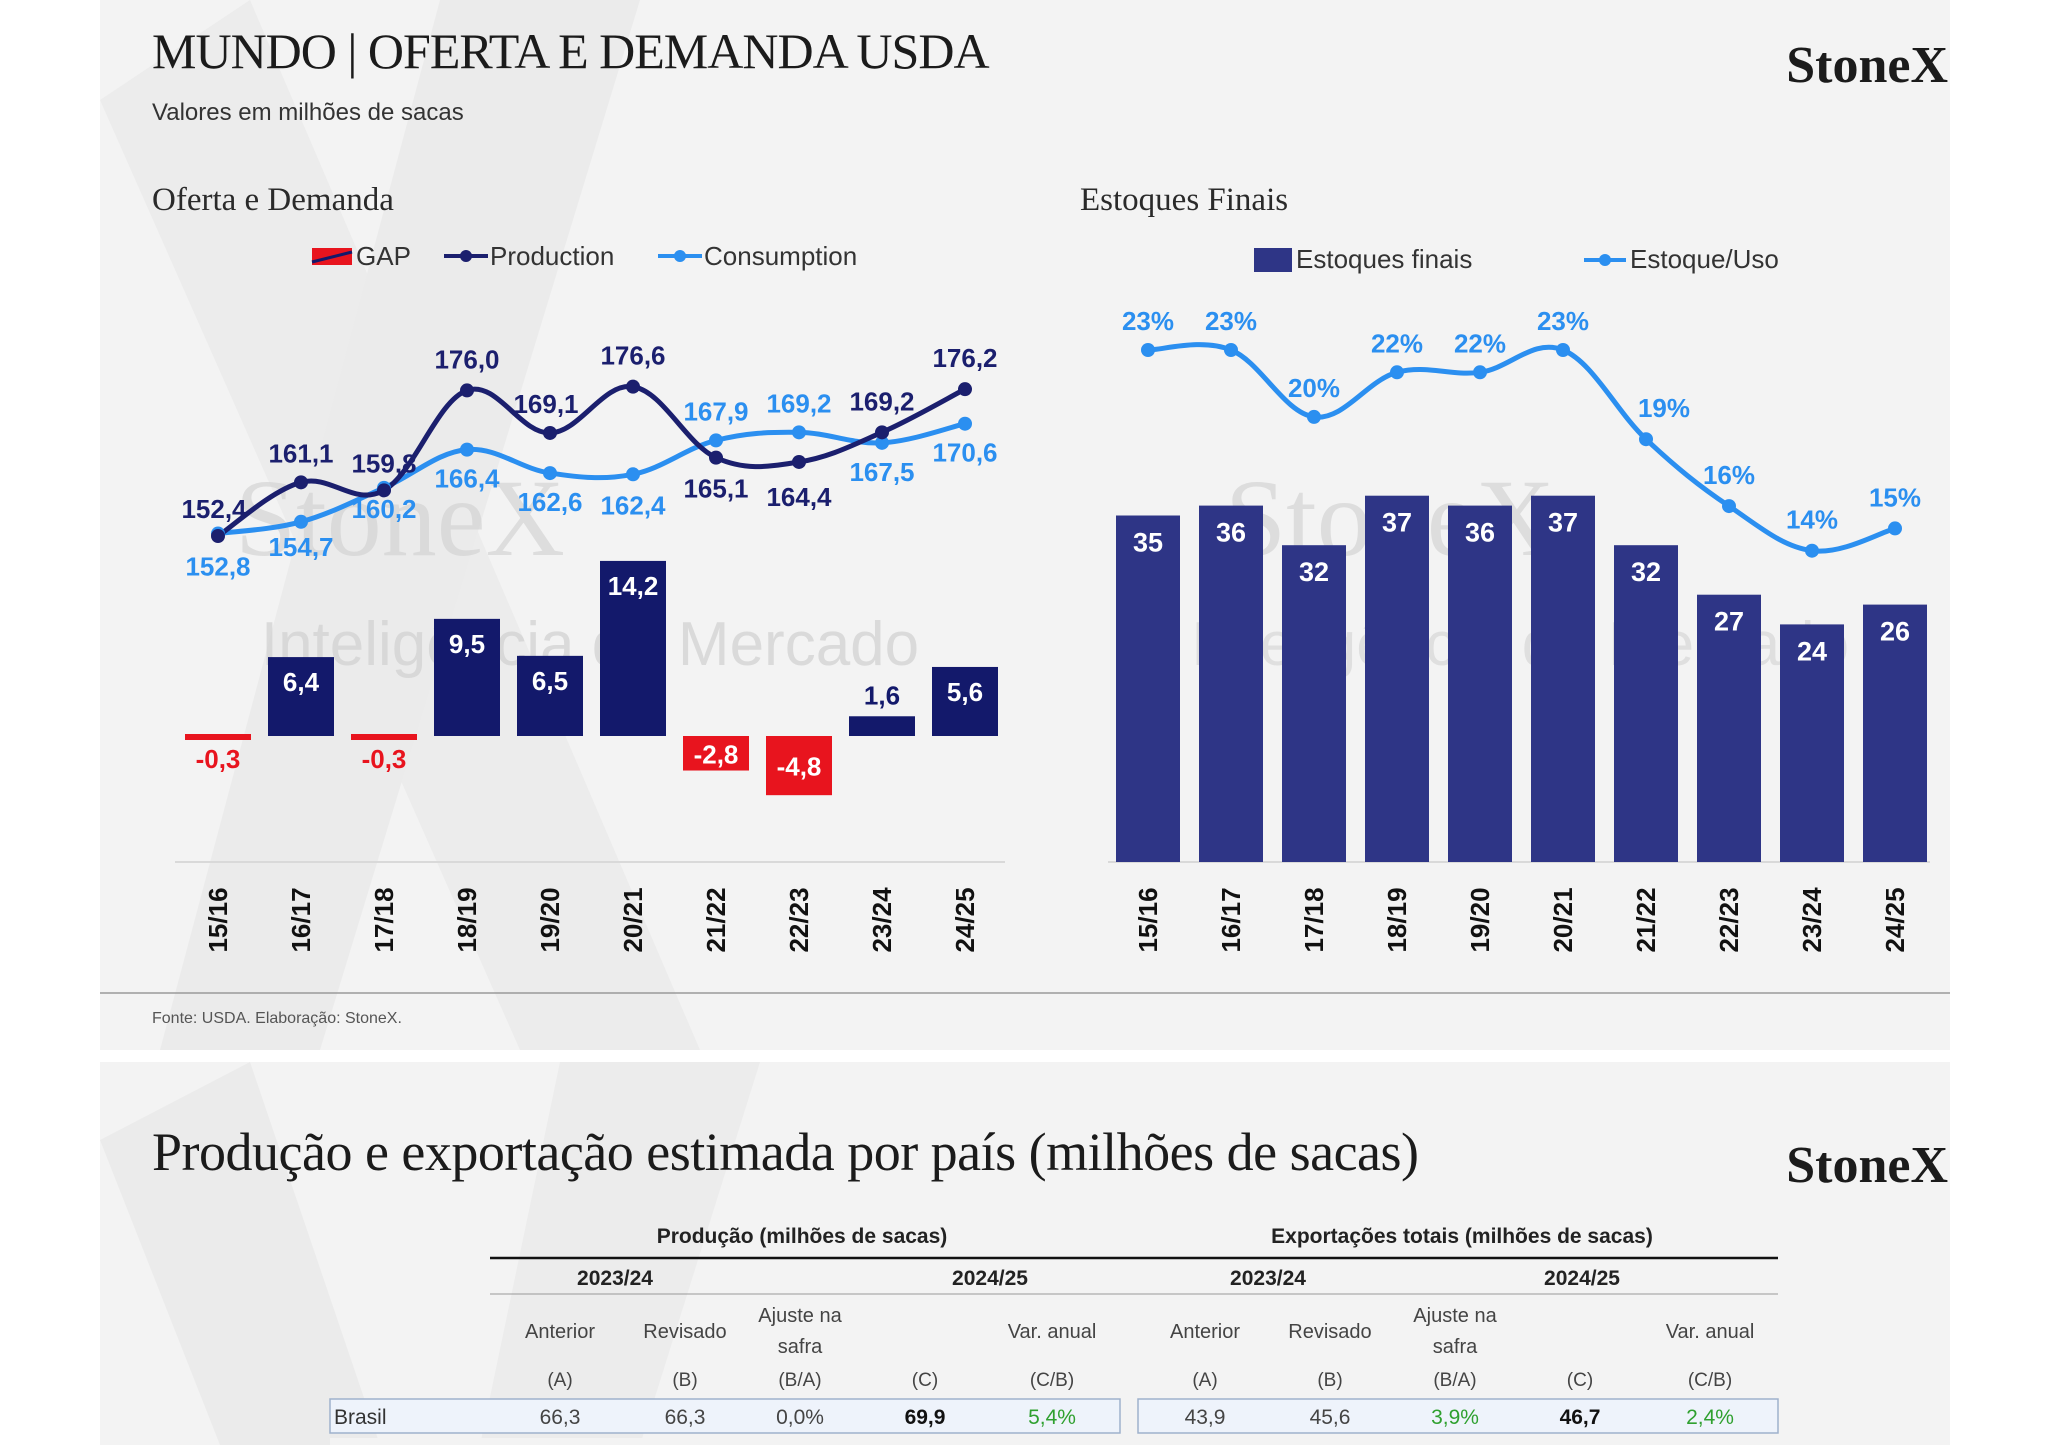 The image size is (2048, 1450). What do you see at coordinates (550, 681) in the screenshot?
I see `gap-label-19/20: 6,5` at bounding box center [550, 681].